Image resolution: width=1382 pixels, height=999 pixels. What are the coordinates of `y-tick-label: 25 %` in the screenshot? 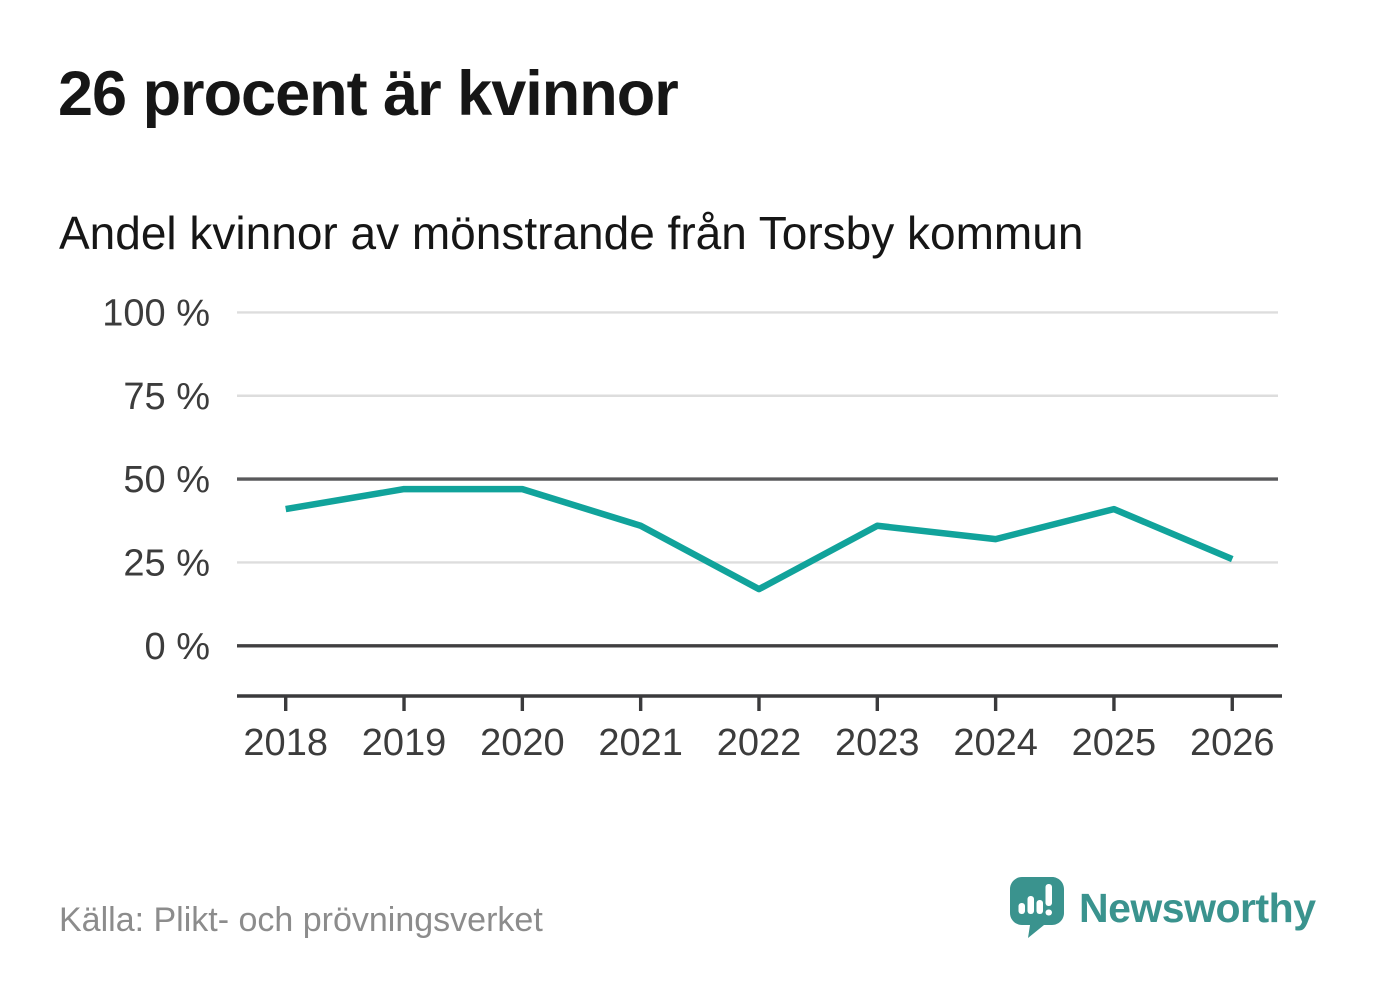 It's located at (166, 563).